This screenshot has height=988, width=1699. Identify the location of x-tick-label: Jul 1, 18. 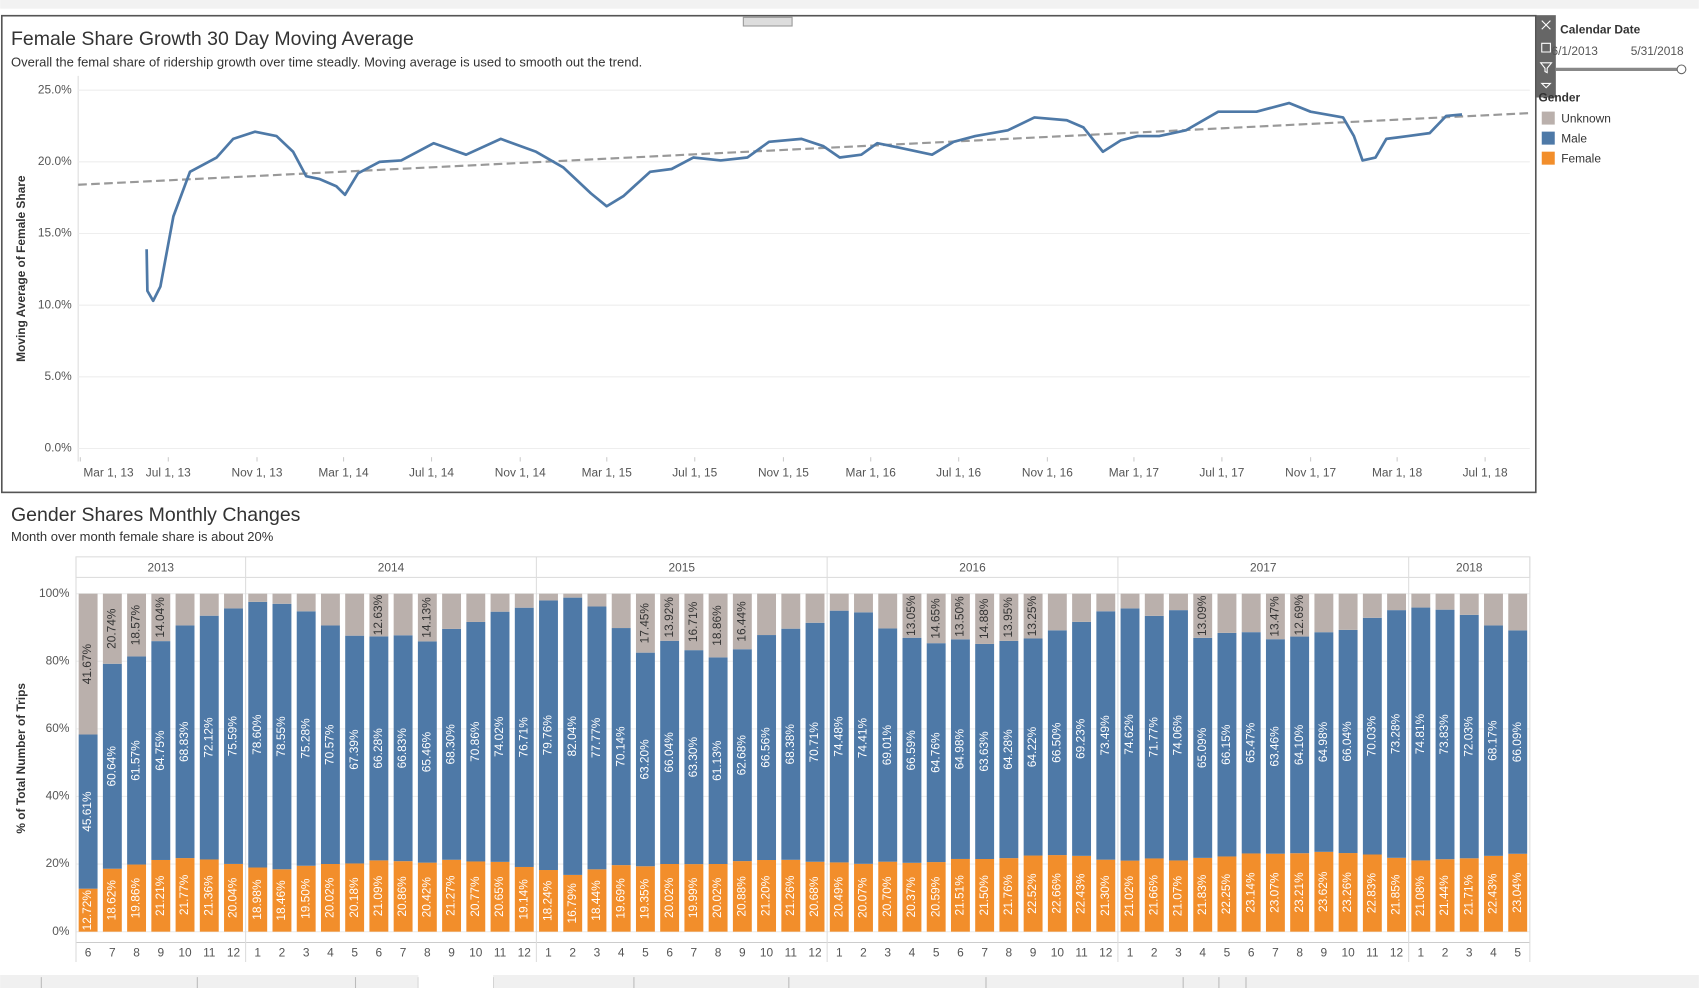
(1485, 473).